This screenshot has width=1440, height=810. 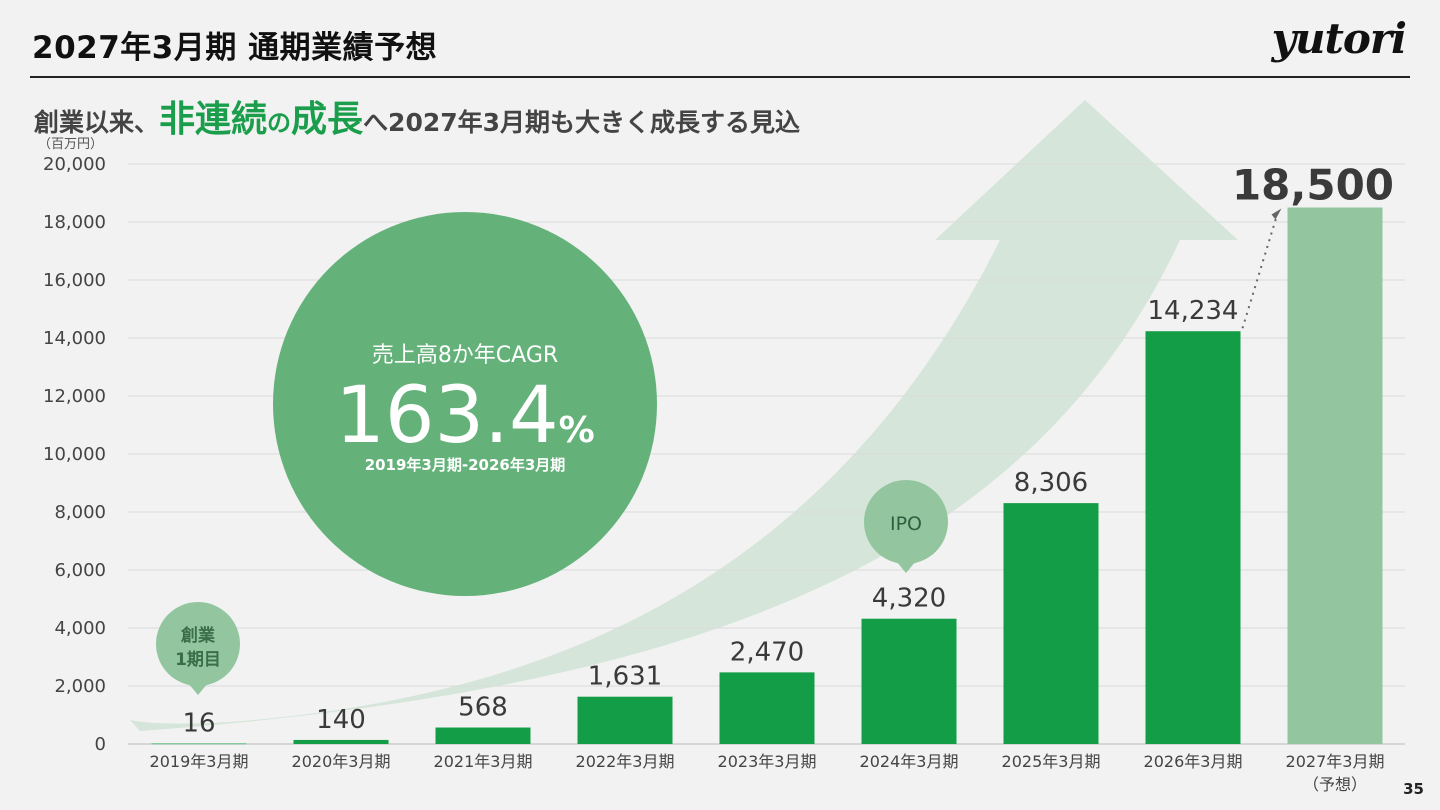 I want to click on y-tick-label: 20,000, so click(x=74, y=164).